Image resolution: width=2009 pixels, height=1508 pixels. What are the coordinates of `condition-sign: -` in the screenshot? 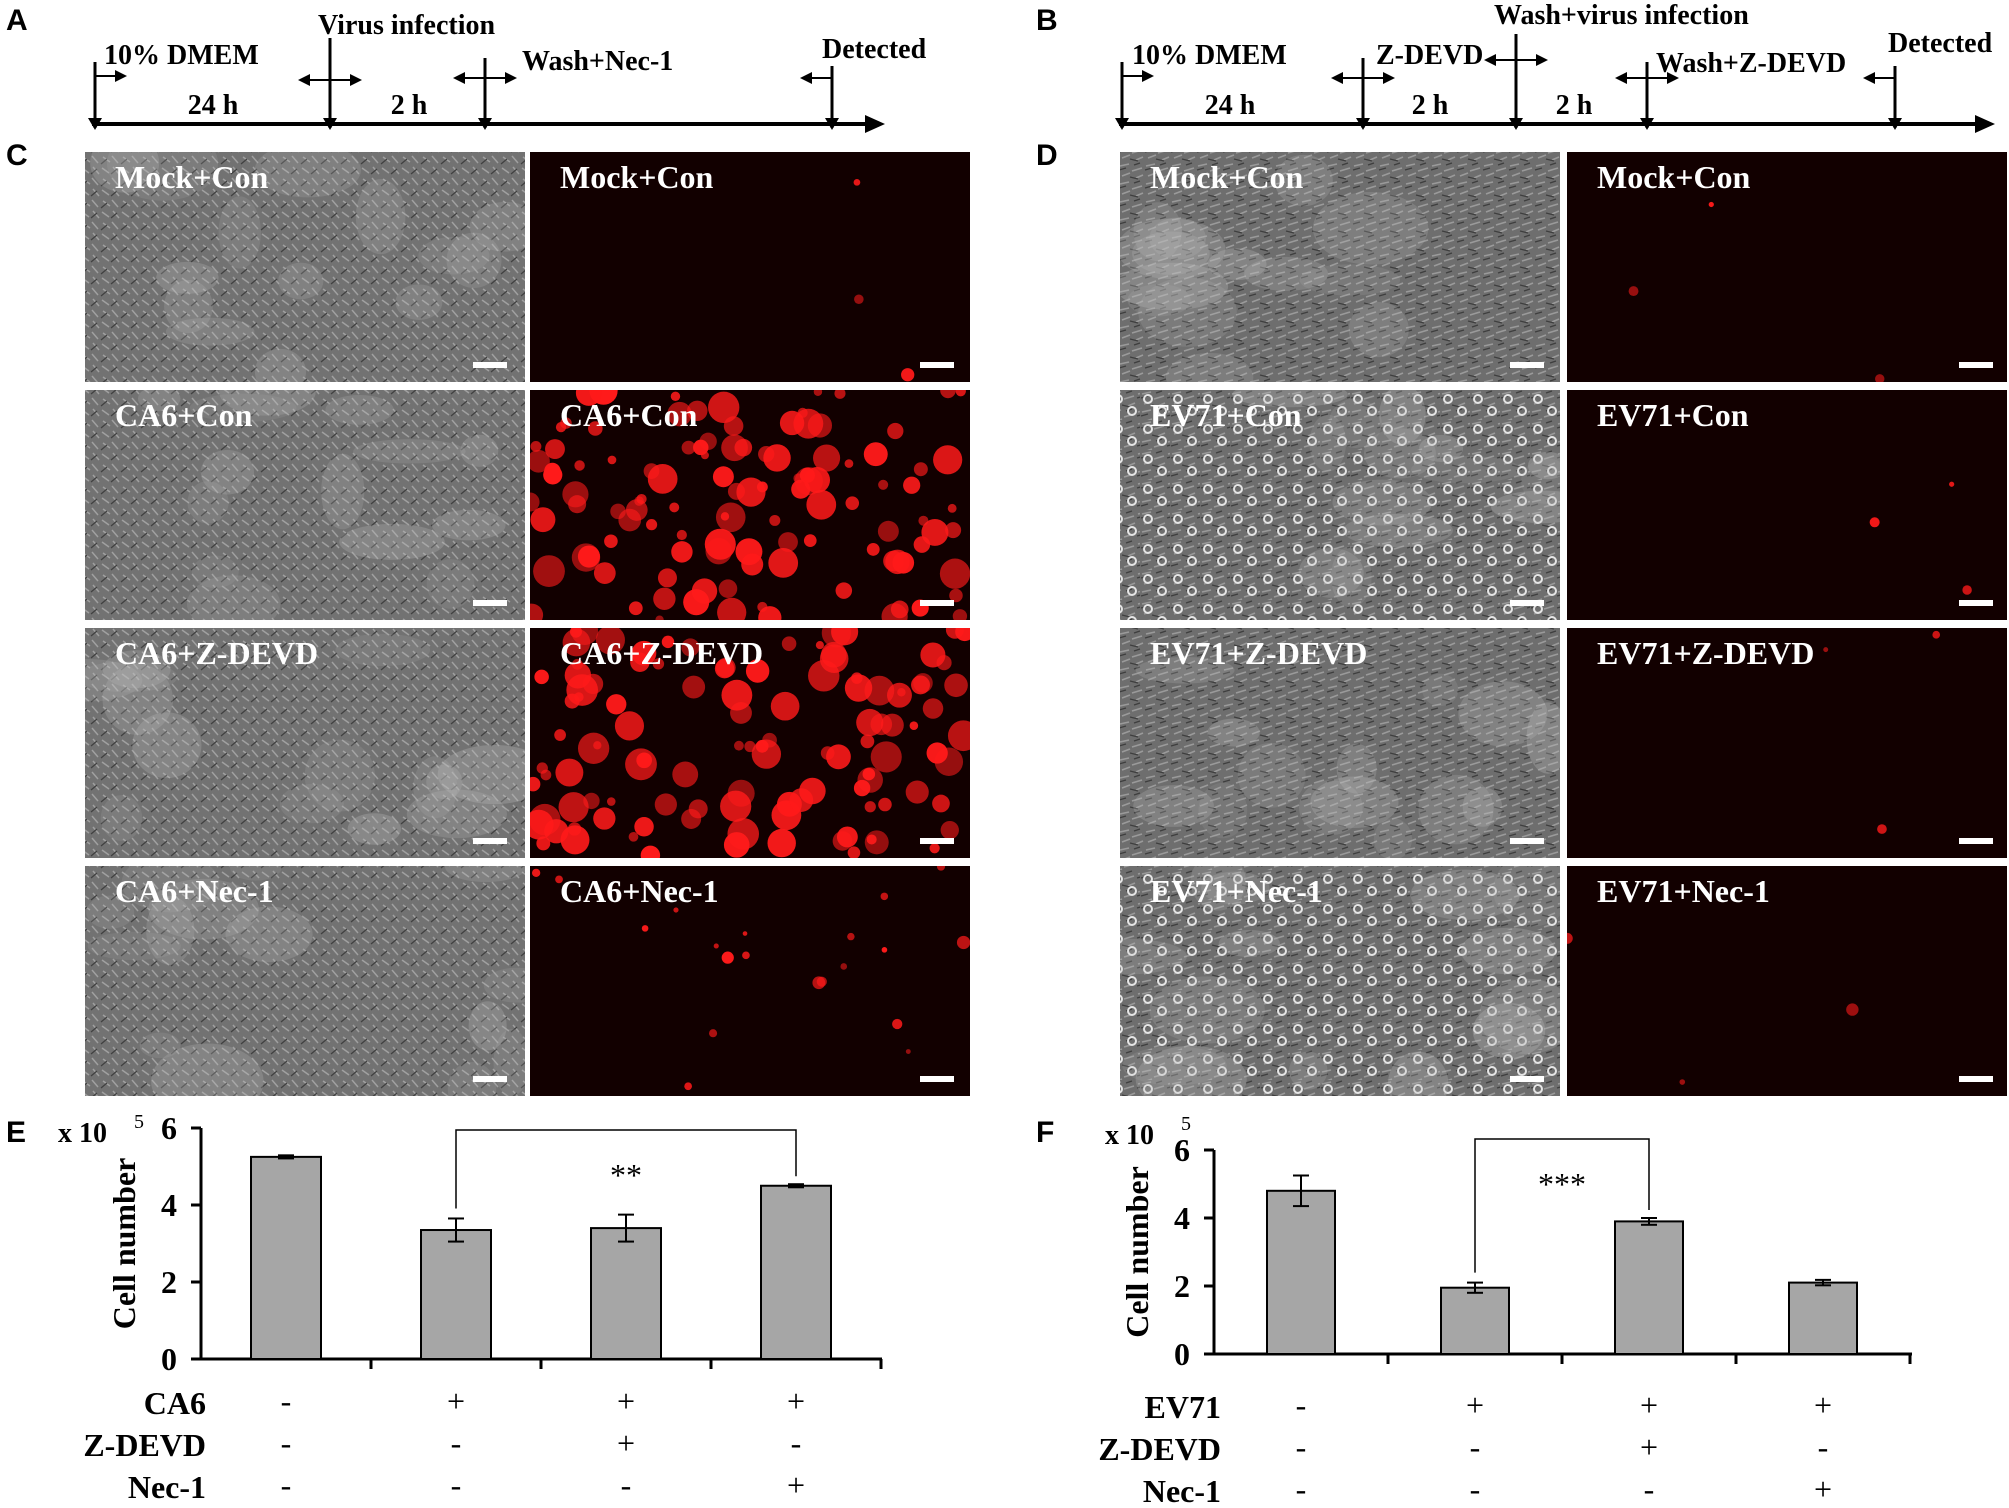 It's located at (1301, 1489).